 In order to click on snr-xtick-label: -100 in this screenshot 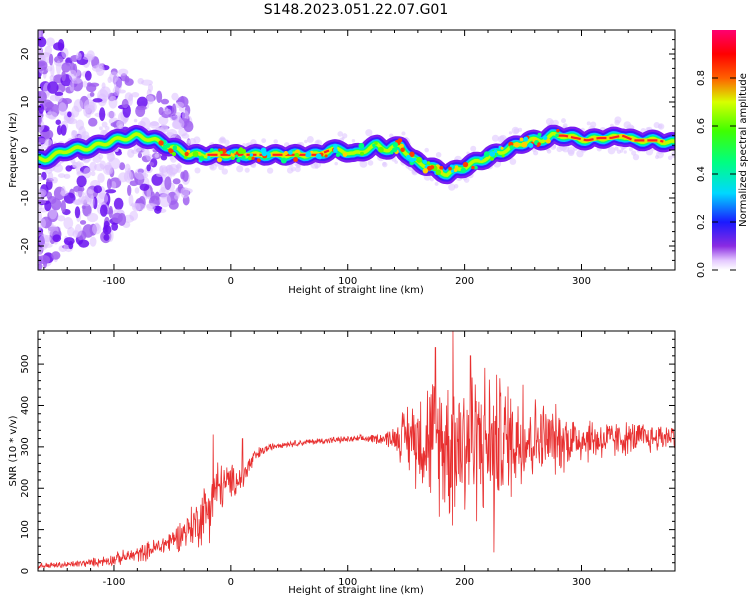, I will do `click(114, 582)`.